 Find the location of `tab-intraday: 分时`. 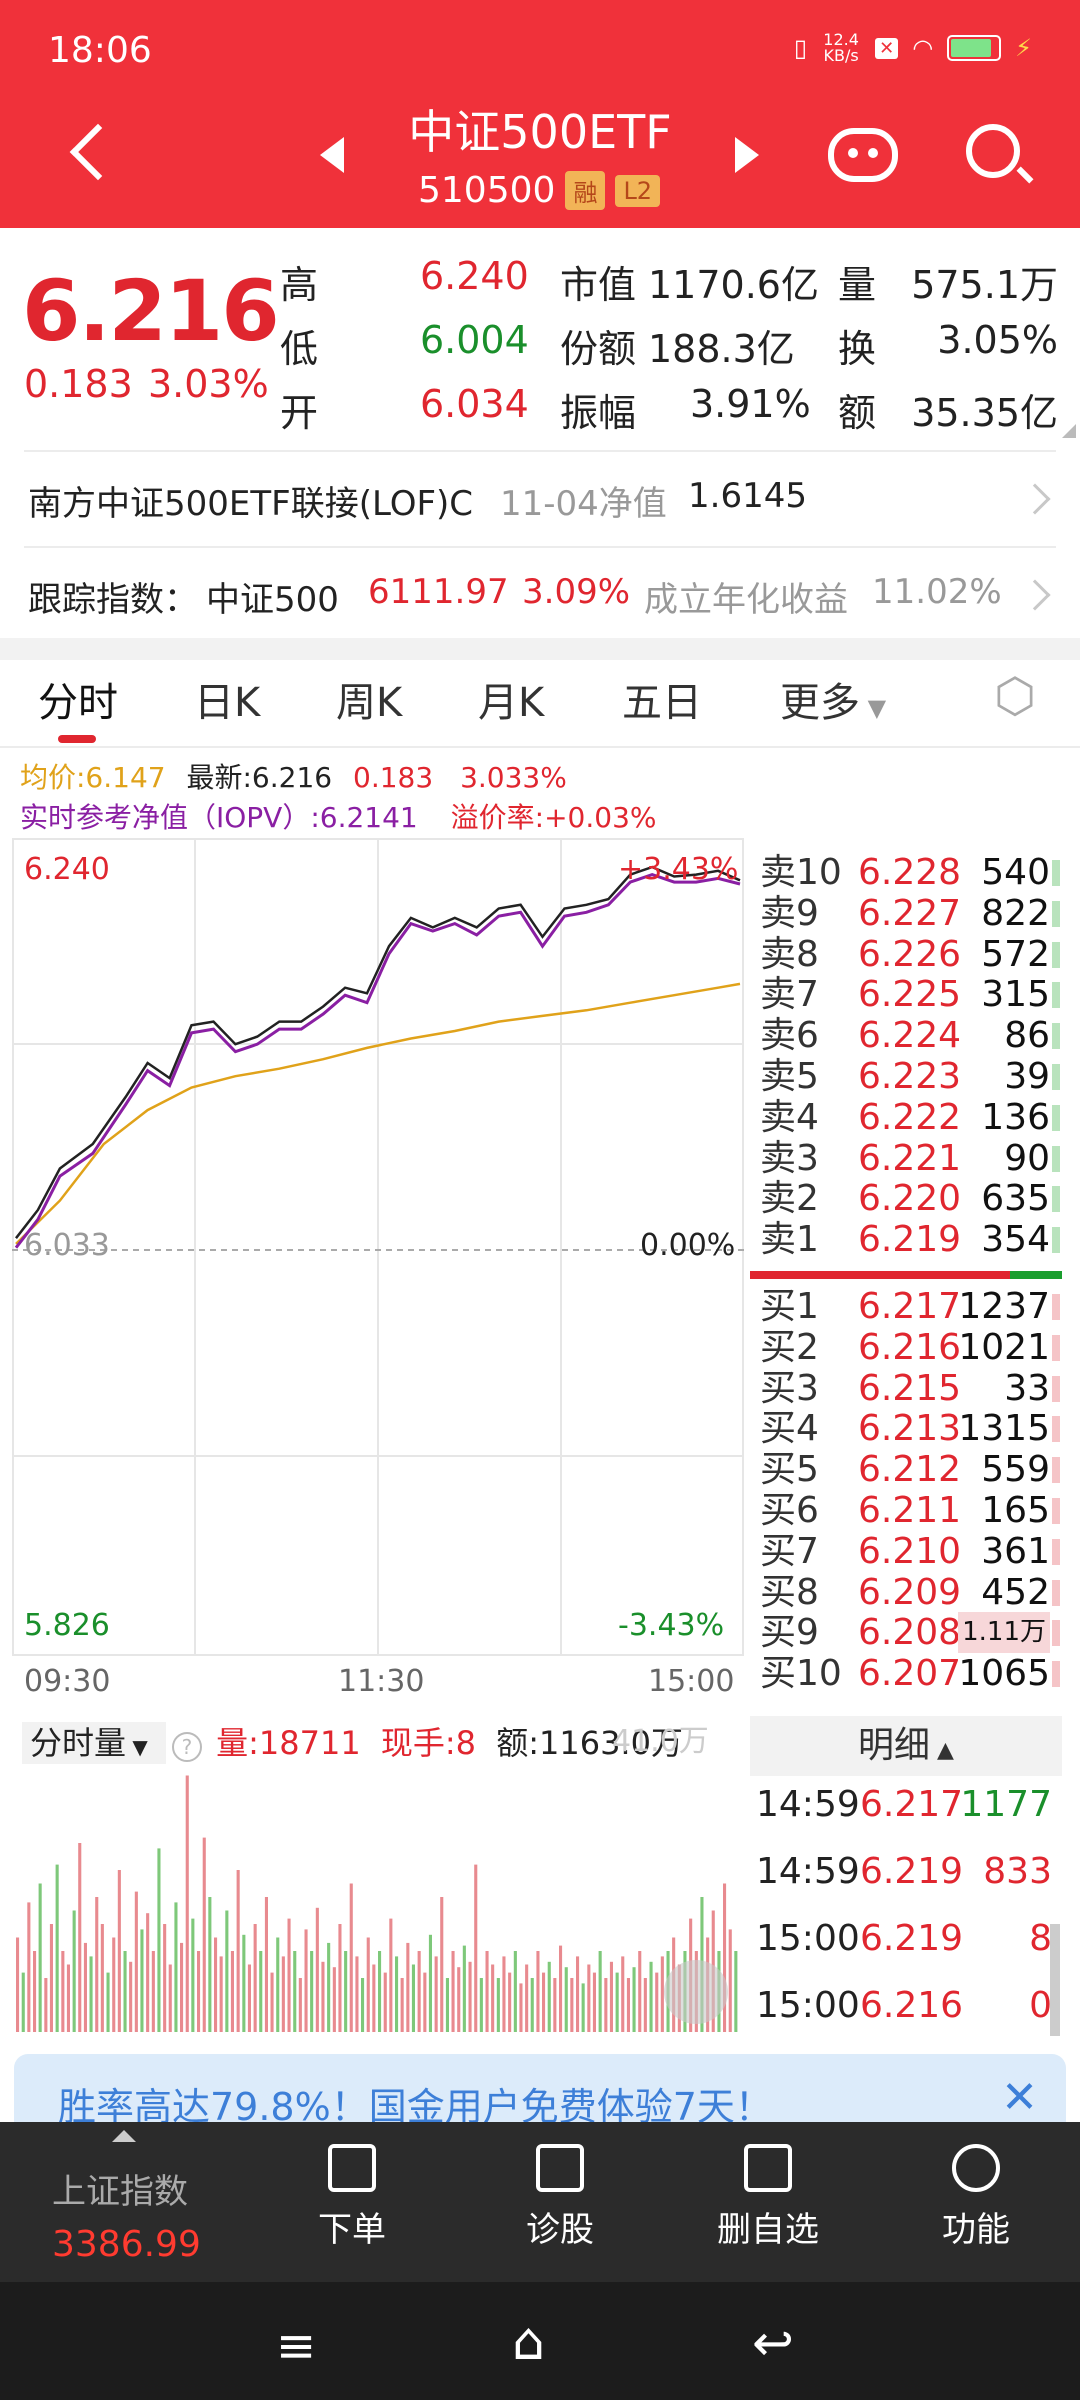

tab-intraday: 分时 is located at coordinates (78, 703).